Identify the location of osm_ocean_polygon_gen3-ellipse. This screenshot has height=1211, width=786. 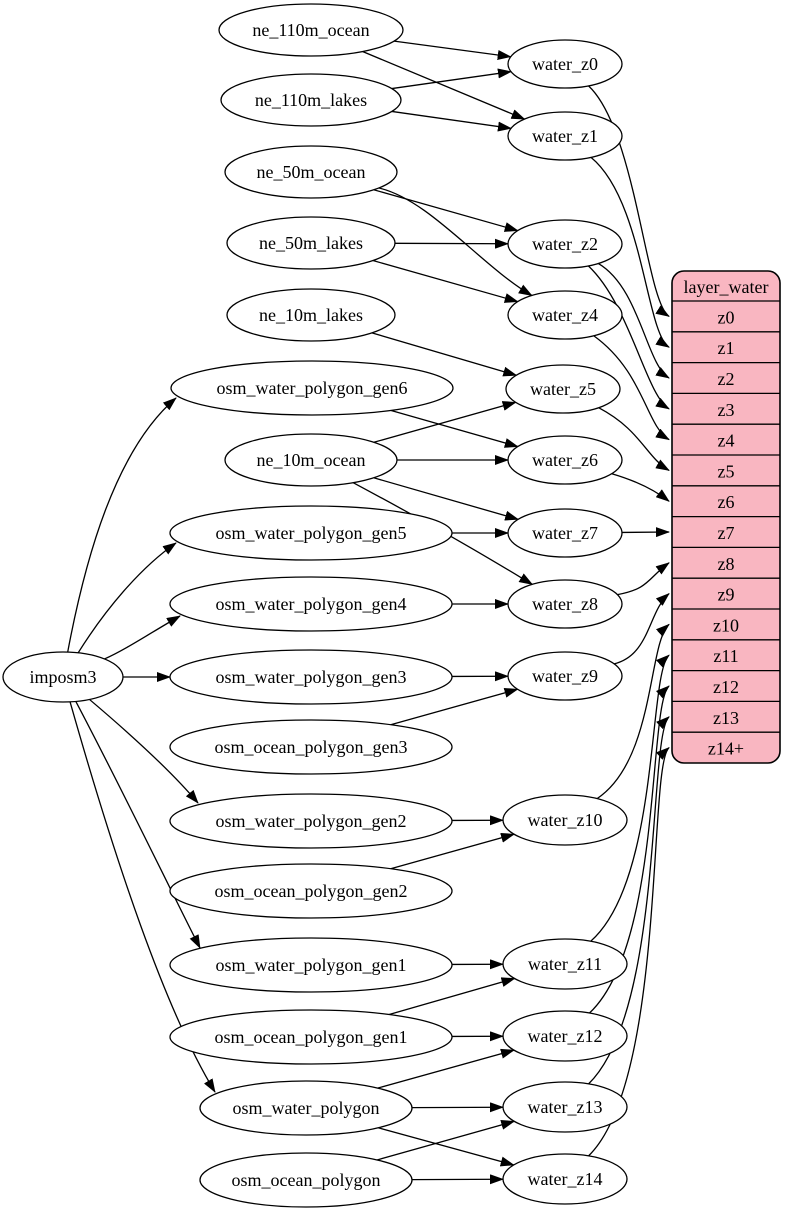
(311, 747).